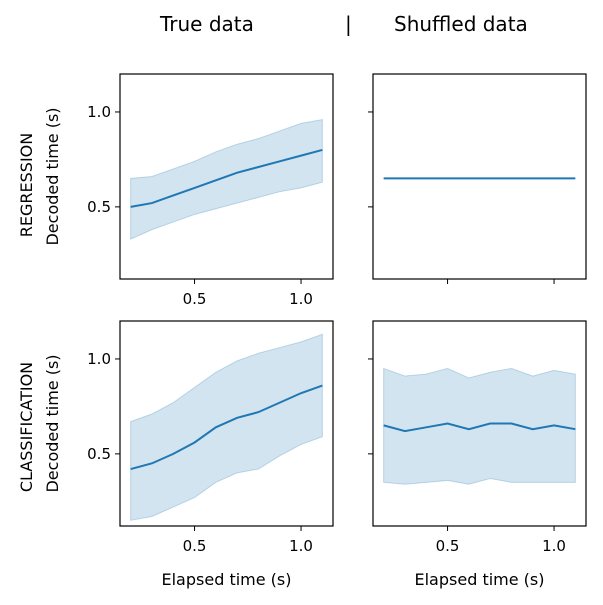 This screenshot has width=603, height=605. I want to click on row-label-regression: REGRESSION, so click(26, 185).